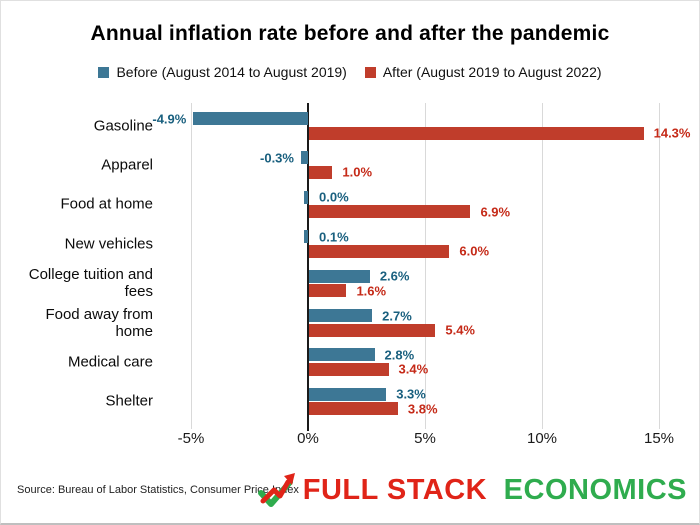  I want to click on category-label: Apparel, so click(127, 165).